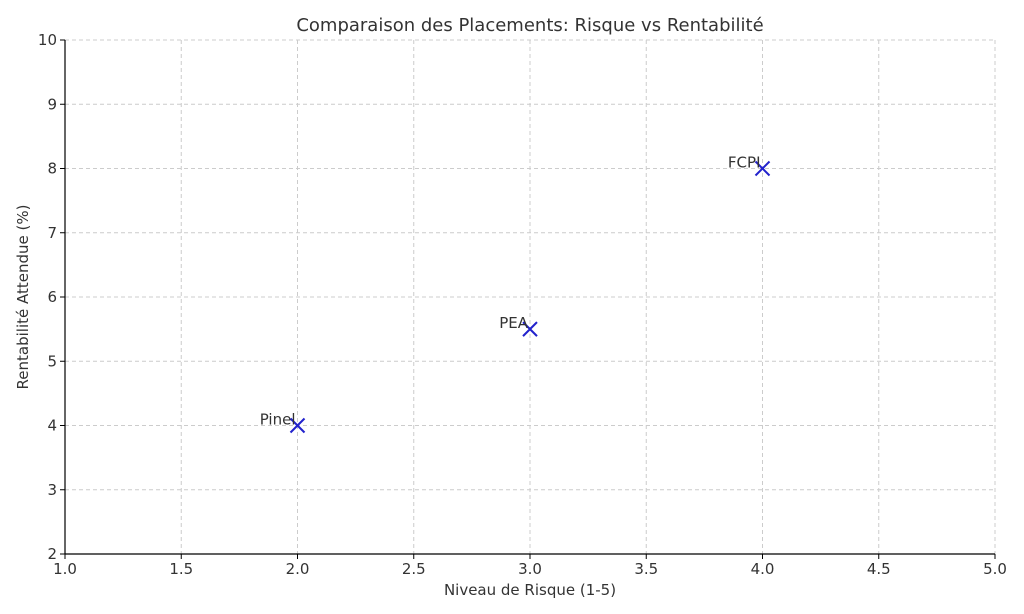  I want to click on y-tick-label: 2, so click(52, 554).